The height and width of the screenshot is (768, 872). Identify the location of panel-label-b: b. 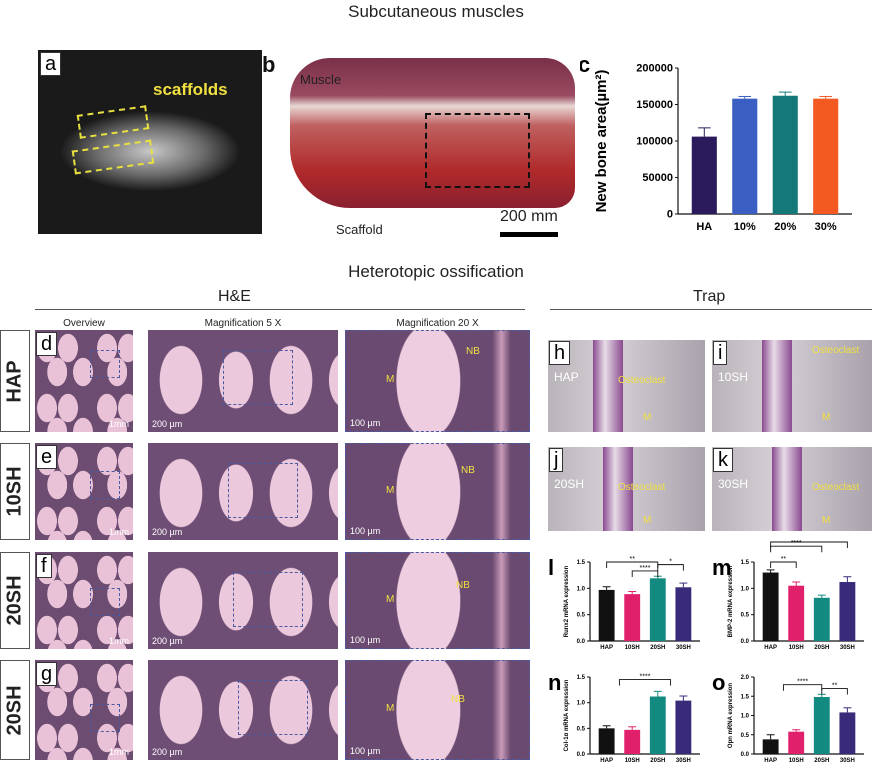
(269, 64).